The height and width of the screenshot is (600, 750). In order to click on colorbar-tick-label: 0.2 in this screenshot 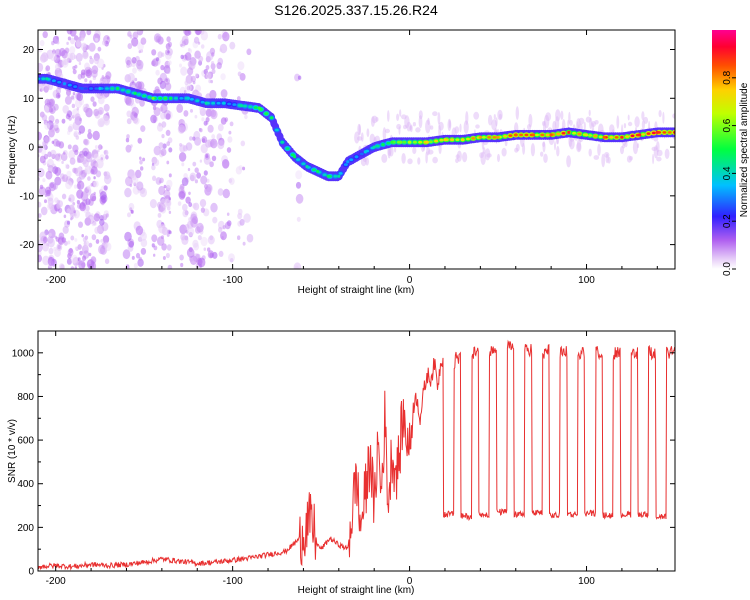, I will do `click(727, 221)`.